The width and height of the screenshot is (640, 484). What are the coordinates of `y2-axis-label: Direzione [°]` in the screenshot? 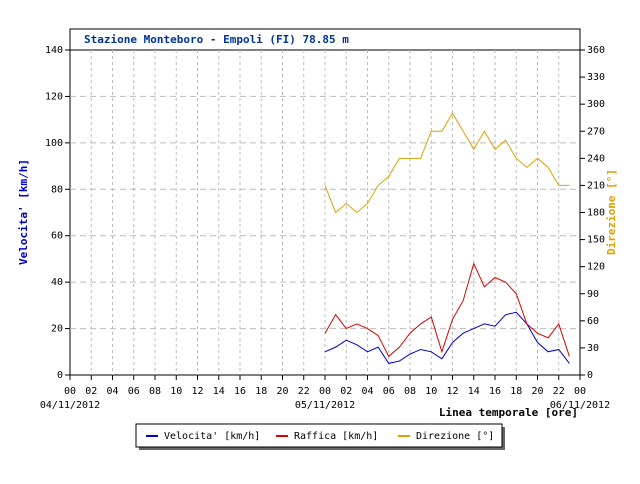 It's located at (611, 212).